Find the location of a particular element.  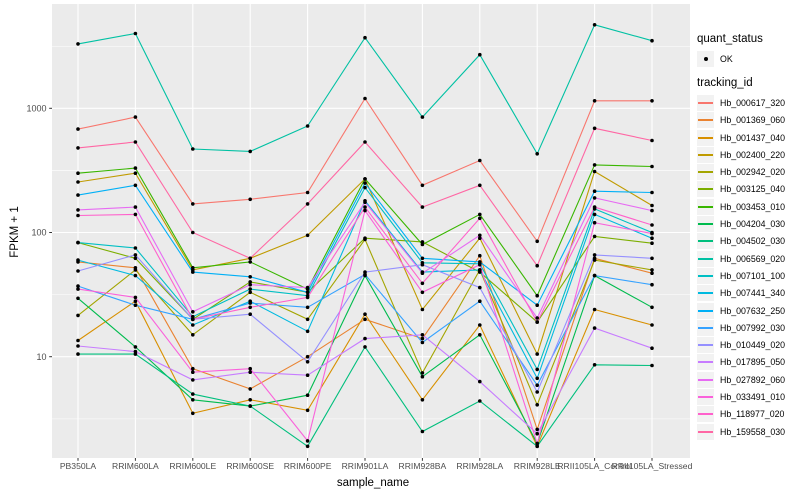

x-axis-title: sample_name is located at coordinates (373, 483).